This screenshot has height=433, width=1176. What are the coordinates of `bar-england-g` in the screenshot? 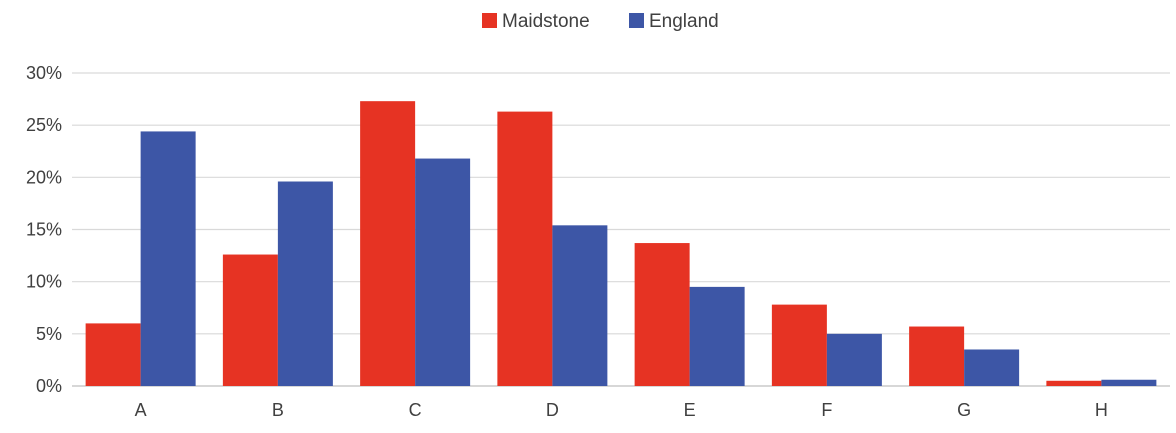 It's located at (992, 367).